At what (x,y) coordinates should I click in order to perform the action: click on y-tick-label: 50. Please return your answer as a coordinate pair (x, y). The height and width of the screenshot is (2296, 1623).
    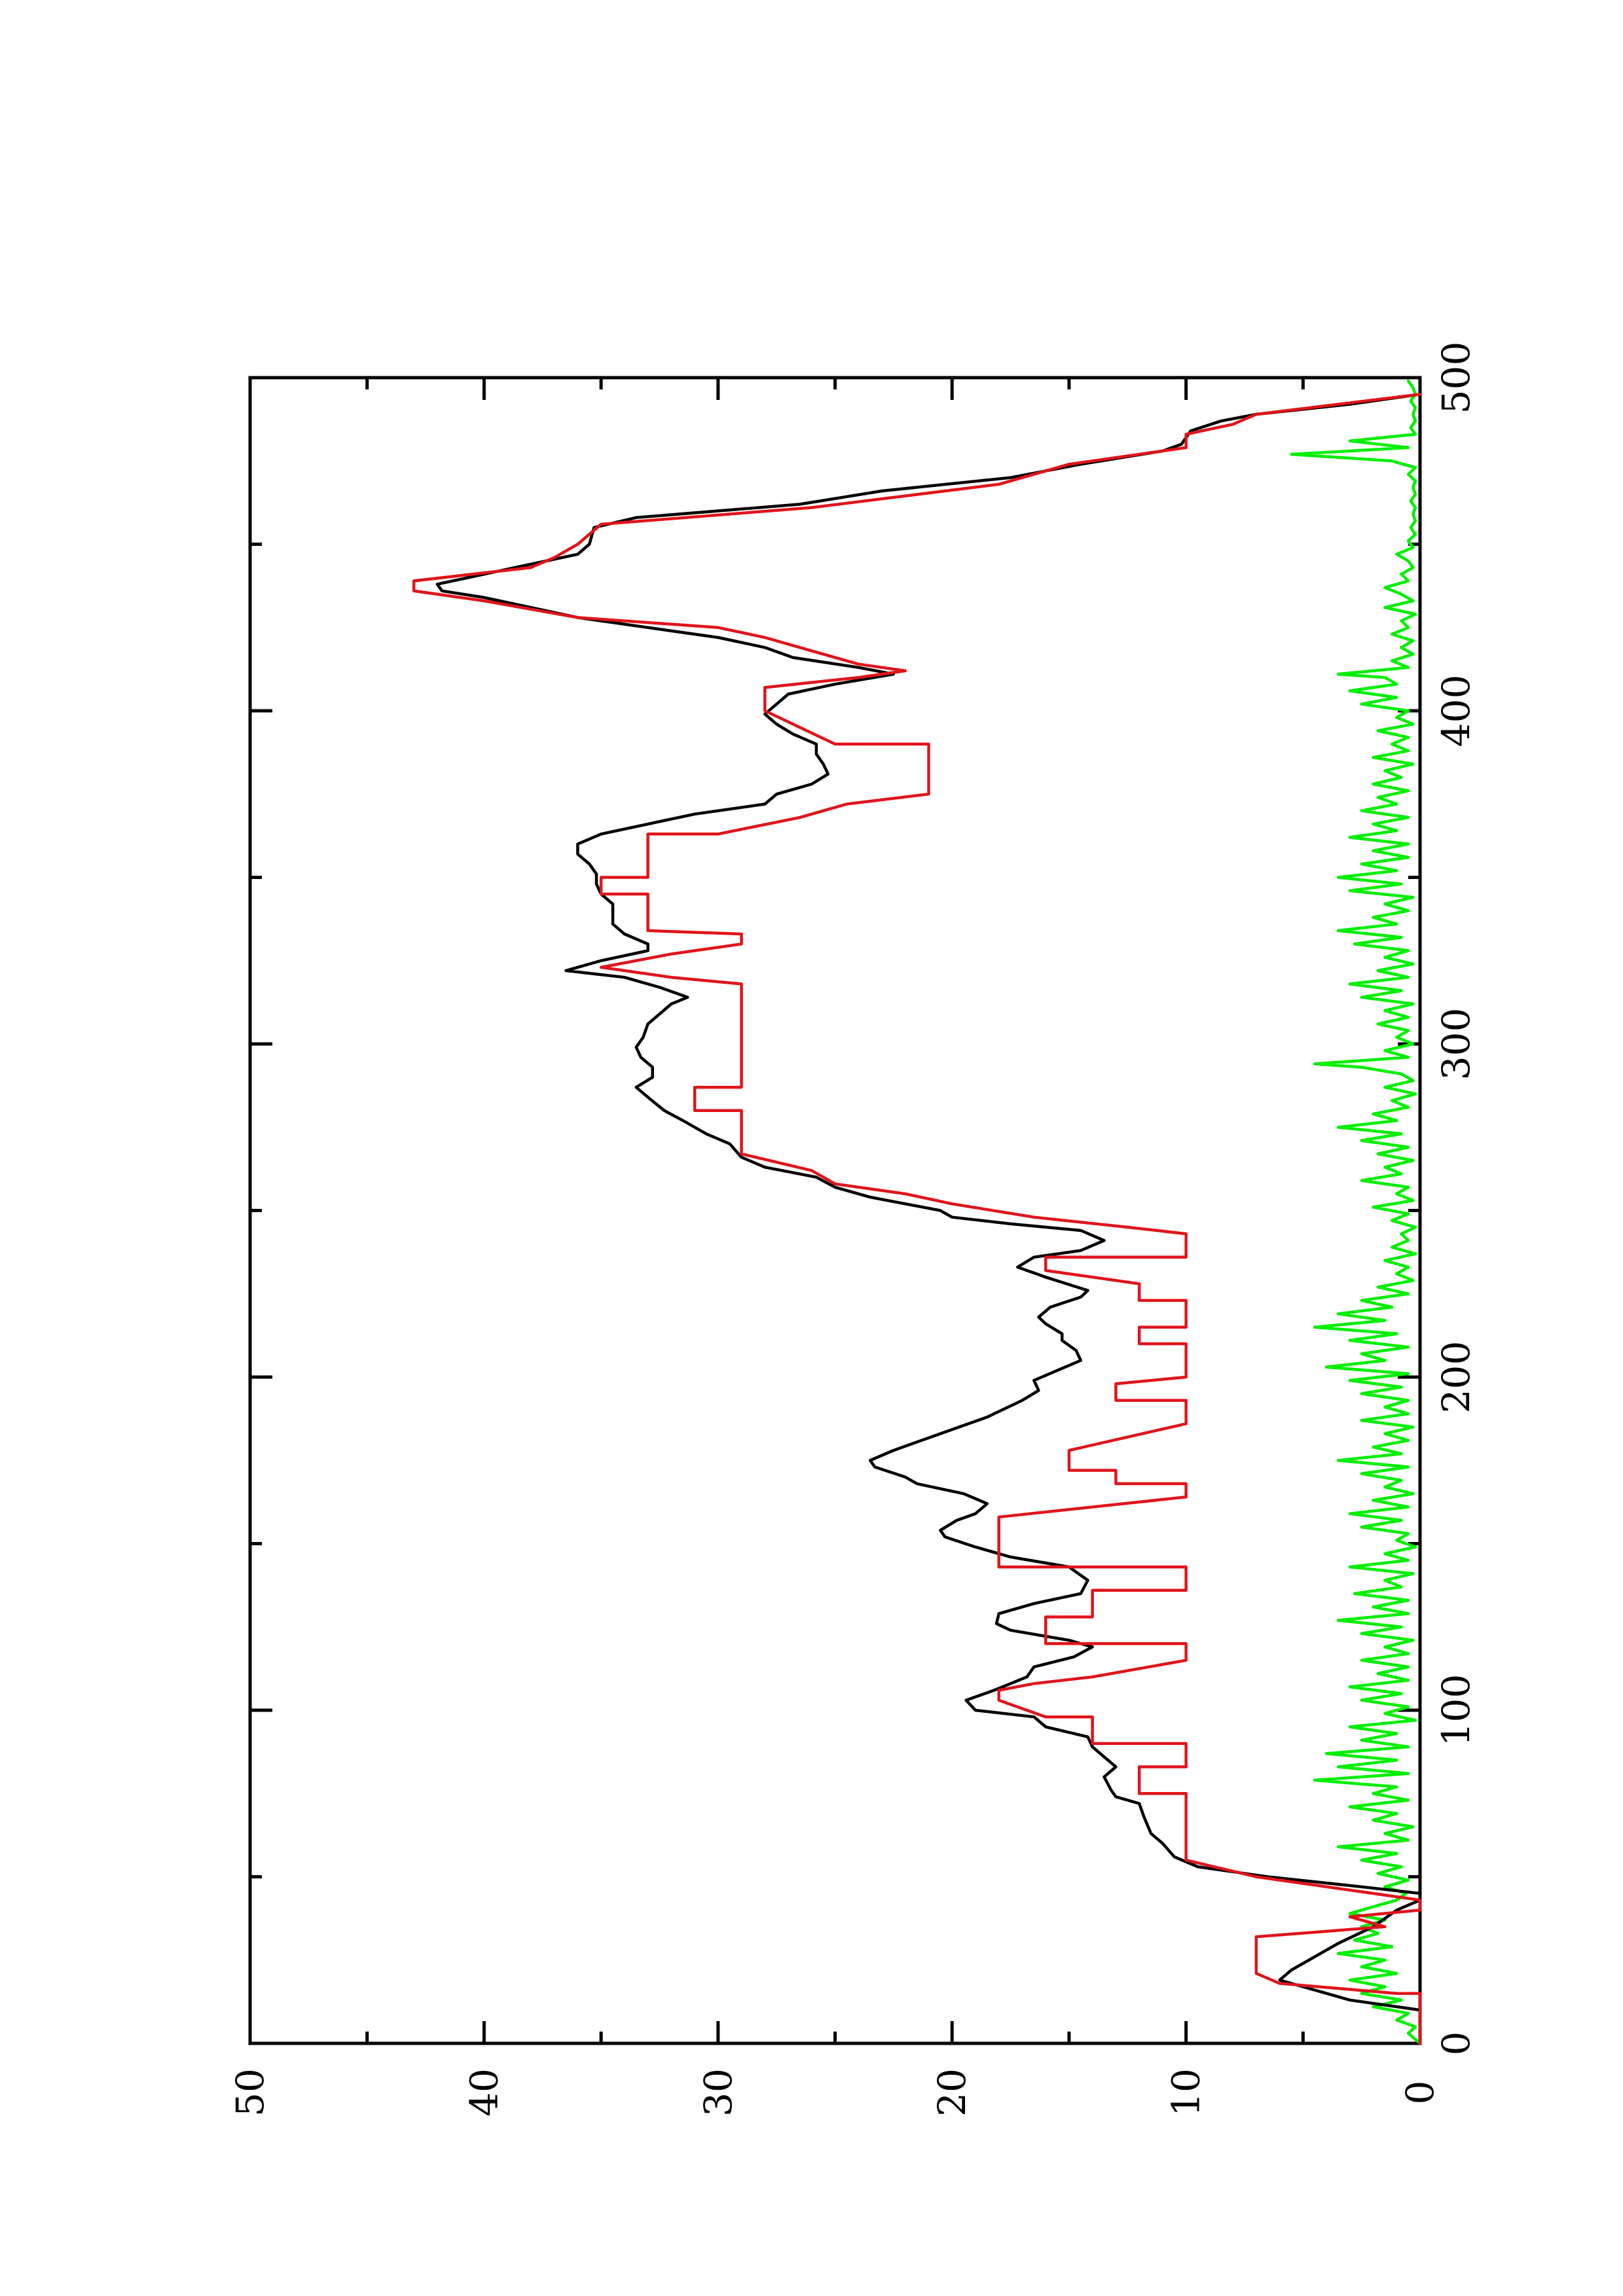
    Looking at the image, I should click on (250, 2092).